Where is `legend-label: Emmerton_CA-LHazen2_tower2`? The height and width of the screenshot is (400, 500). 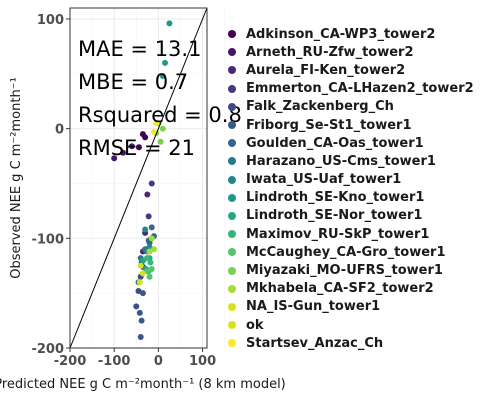 legend-label: Emmerton_CA-LHazen2_tower2 is located at coordinates (360, 89).